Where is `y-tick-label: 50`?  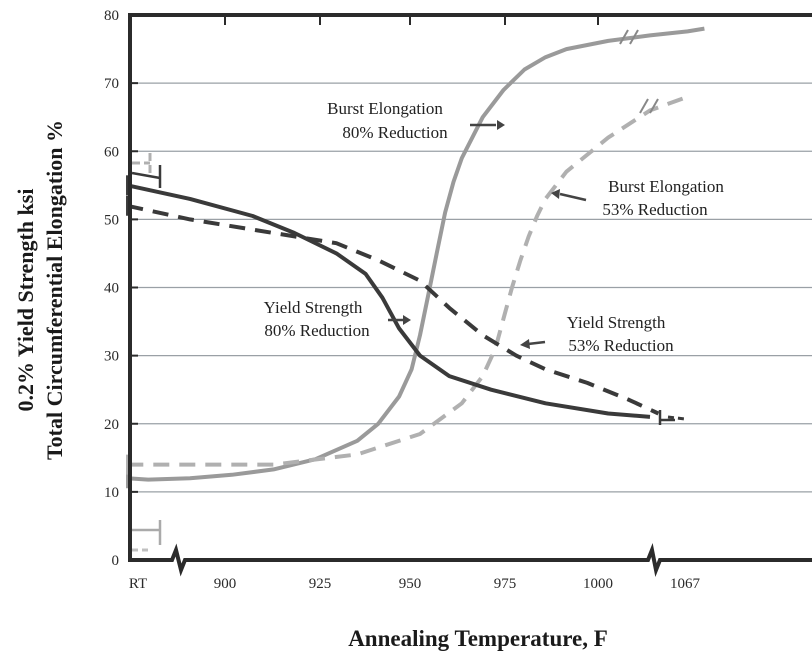 y-tick-label: 50 is located at coordinates (111, 220).